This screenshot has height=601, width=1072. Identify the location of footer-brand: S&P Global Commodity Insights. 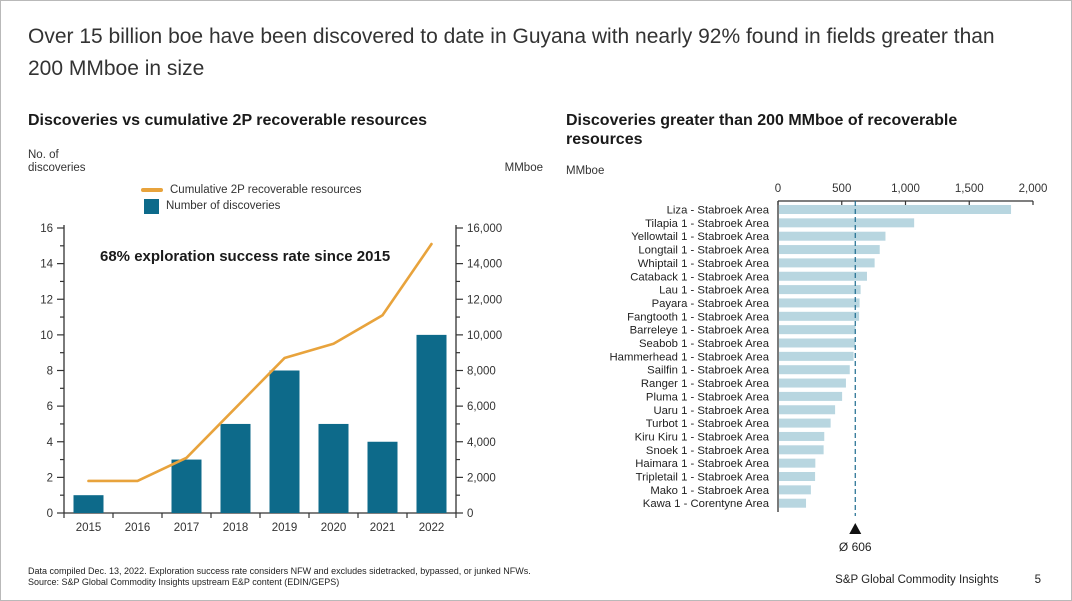
(917, 580).